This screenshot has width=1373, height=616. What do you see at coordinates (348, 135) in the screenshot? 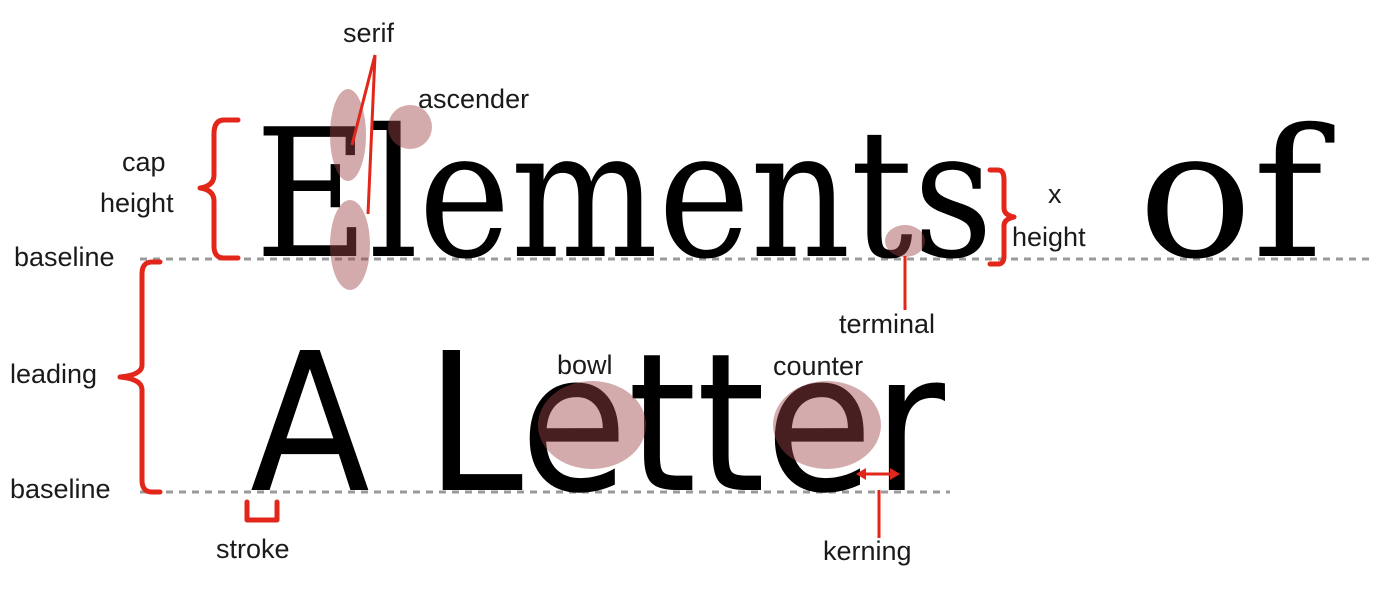
I see `serif-highlight-top` at bounding box center [348, 135].